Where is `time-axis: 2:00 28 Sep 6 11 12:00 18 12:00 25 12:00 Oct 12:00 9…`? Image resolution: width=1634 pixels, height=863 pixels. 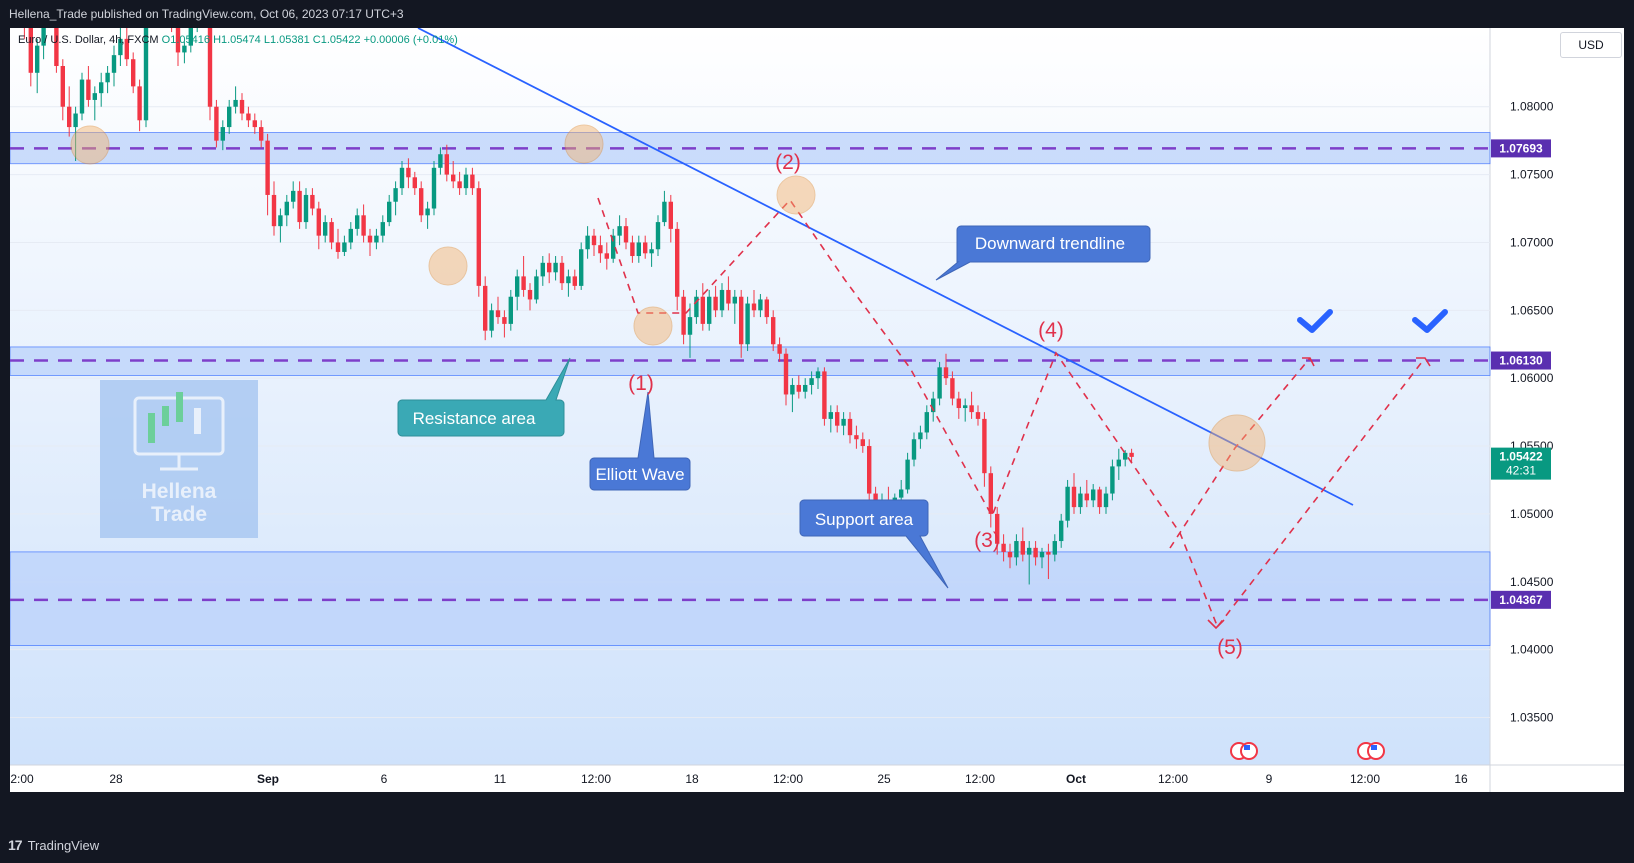
time-axis: 2:00 28 Sep 6 11 12:00 18 12:00 25 12:00 Oct 12:00 9… is located at coordinates (739, 779).